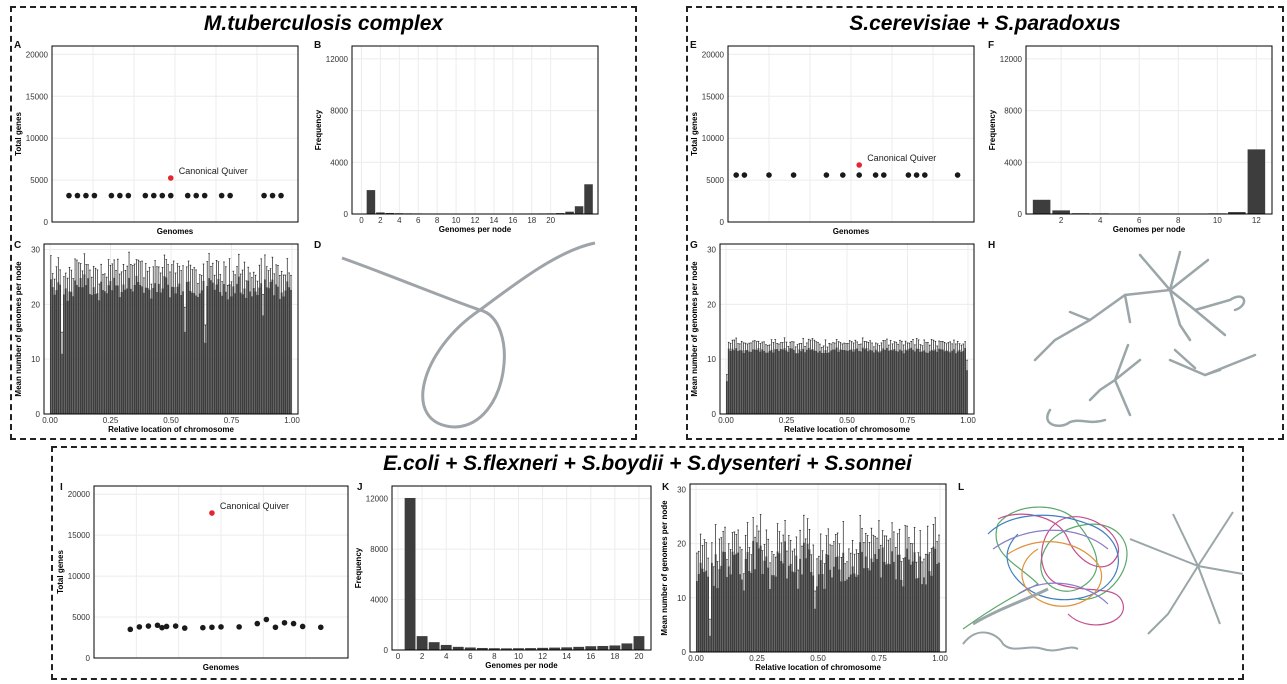 This screenshot has height=684, width=1287. I want to click on group-title-mtb: M.tuberculosis complex, so click(323, 23).